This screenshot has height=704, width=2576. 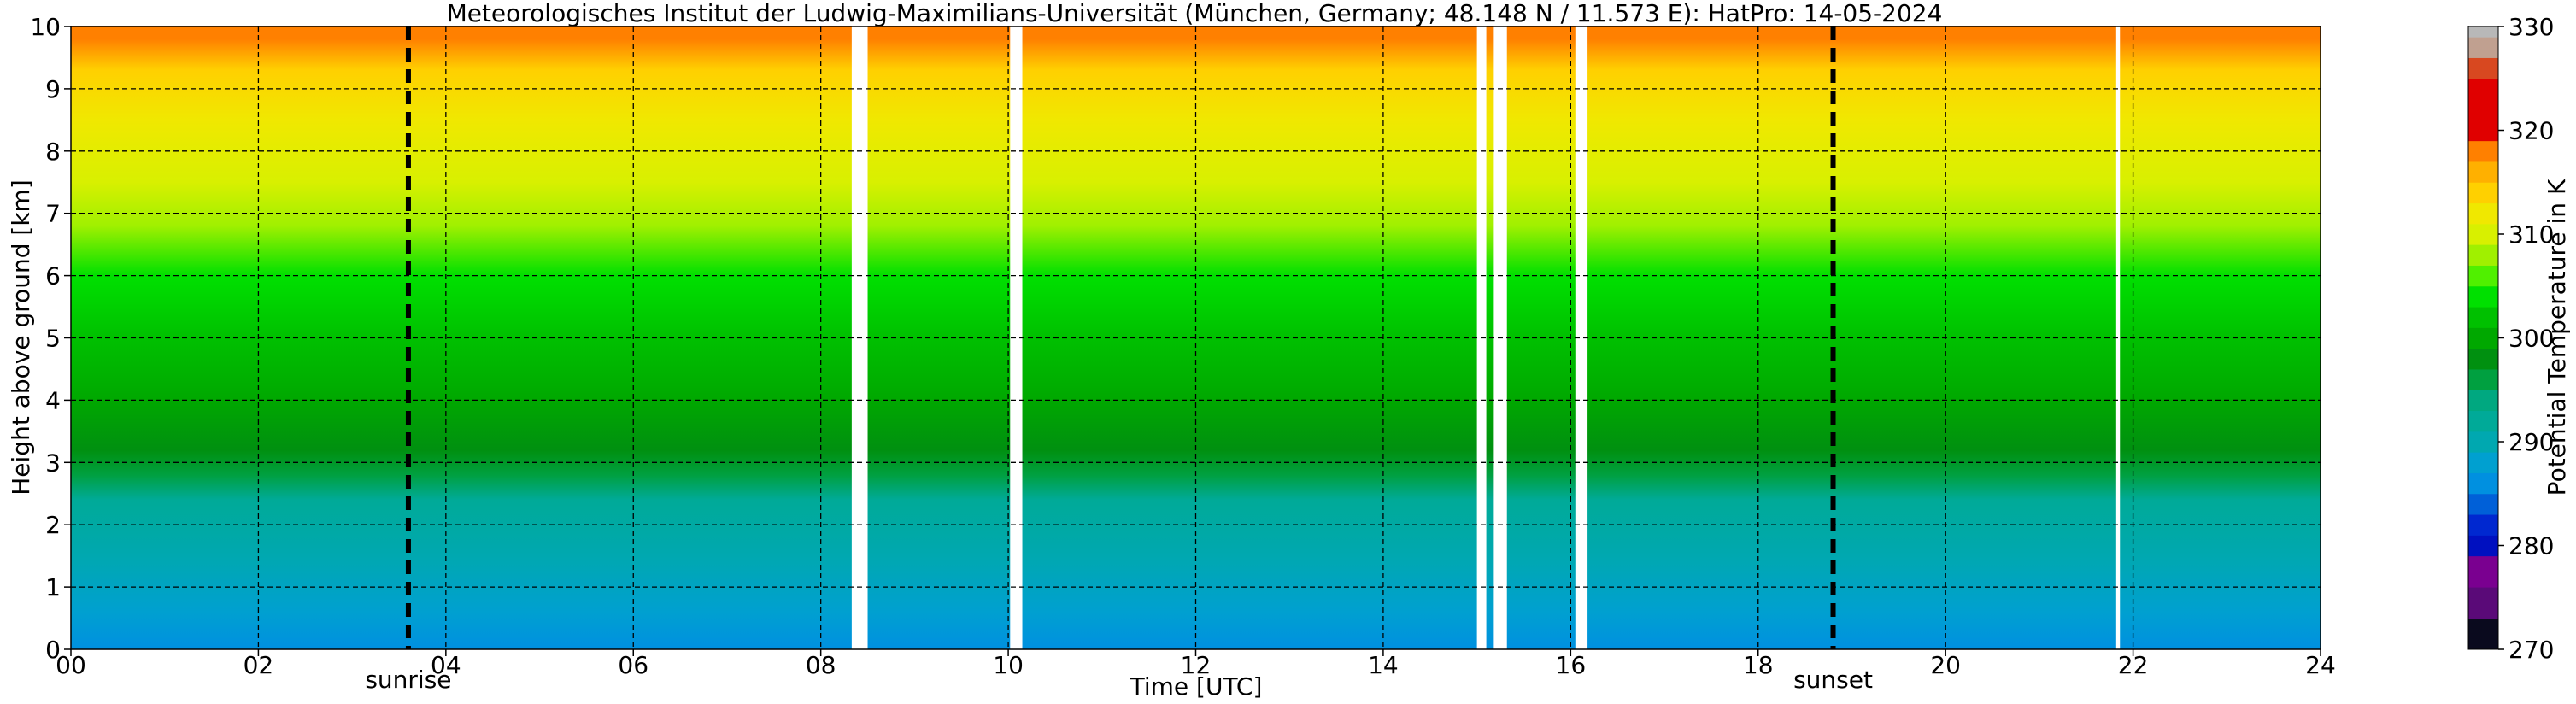 I want to click on y-tick-label: 3, so click(x=53, y=463).